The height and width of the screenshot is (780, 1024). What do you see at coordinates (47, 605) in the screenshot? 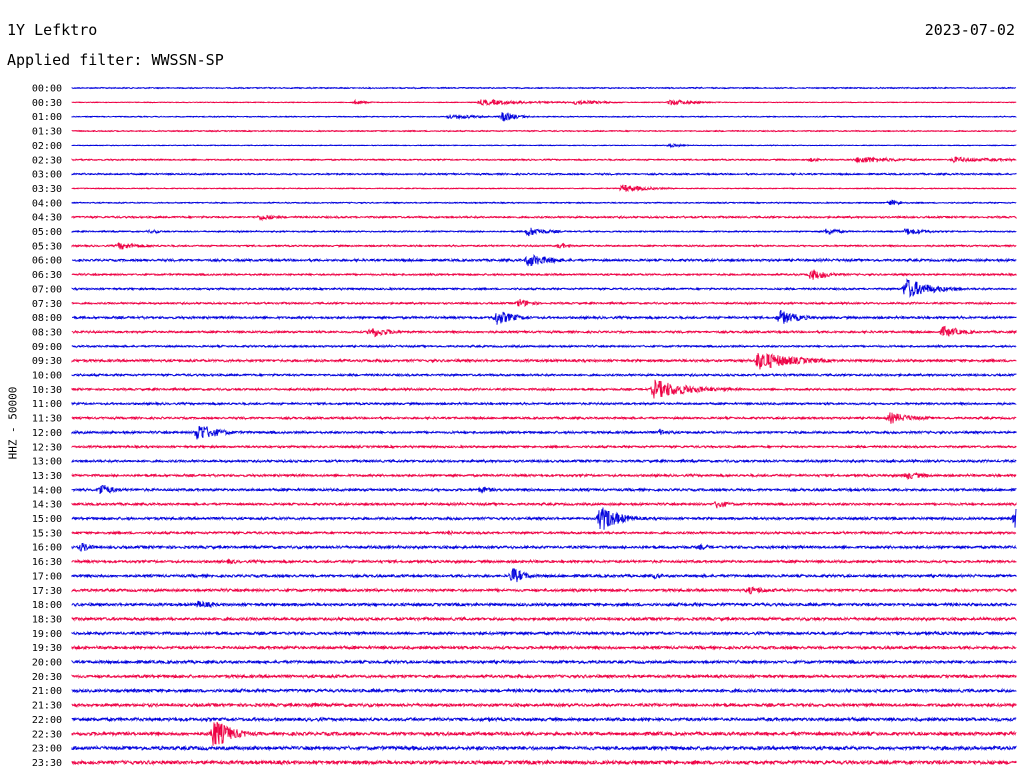
I see `row-time-label: 18:00` at bounding box center [47, 605].